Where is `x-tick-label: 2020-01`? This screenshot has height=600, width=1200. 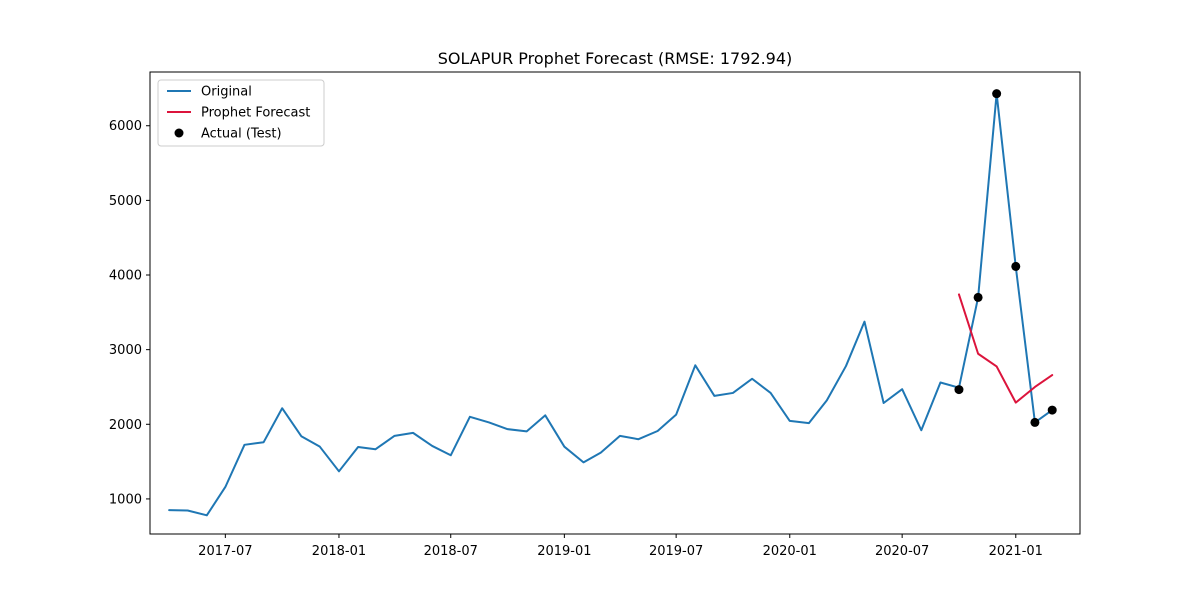
x-tick-label: 2020-01 is located at coordinates (790, 551).